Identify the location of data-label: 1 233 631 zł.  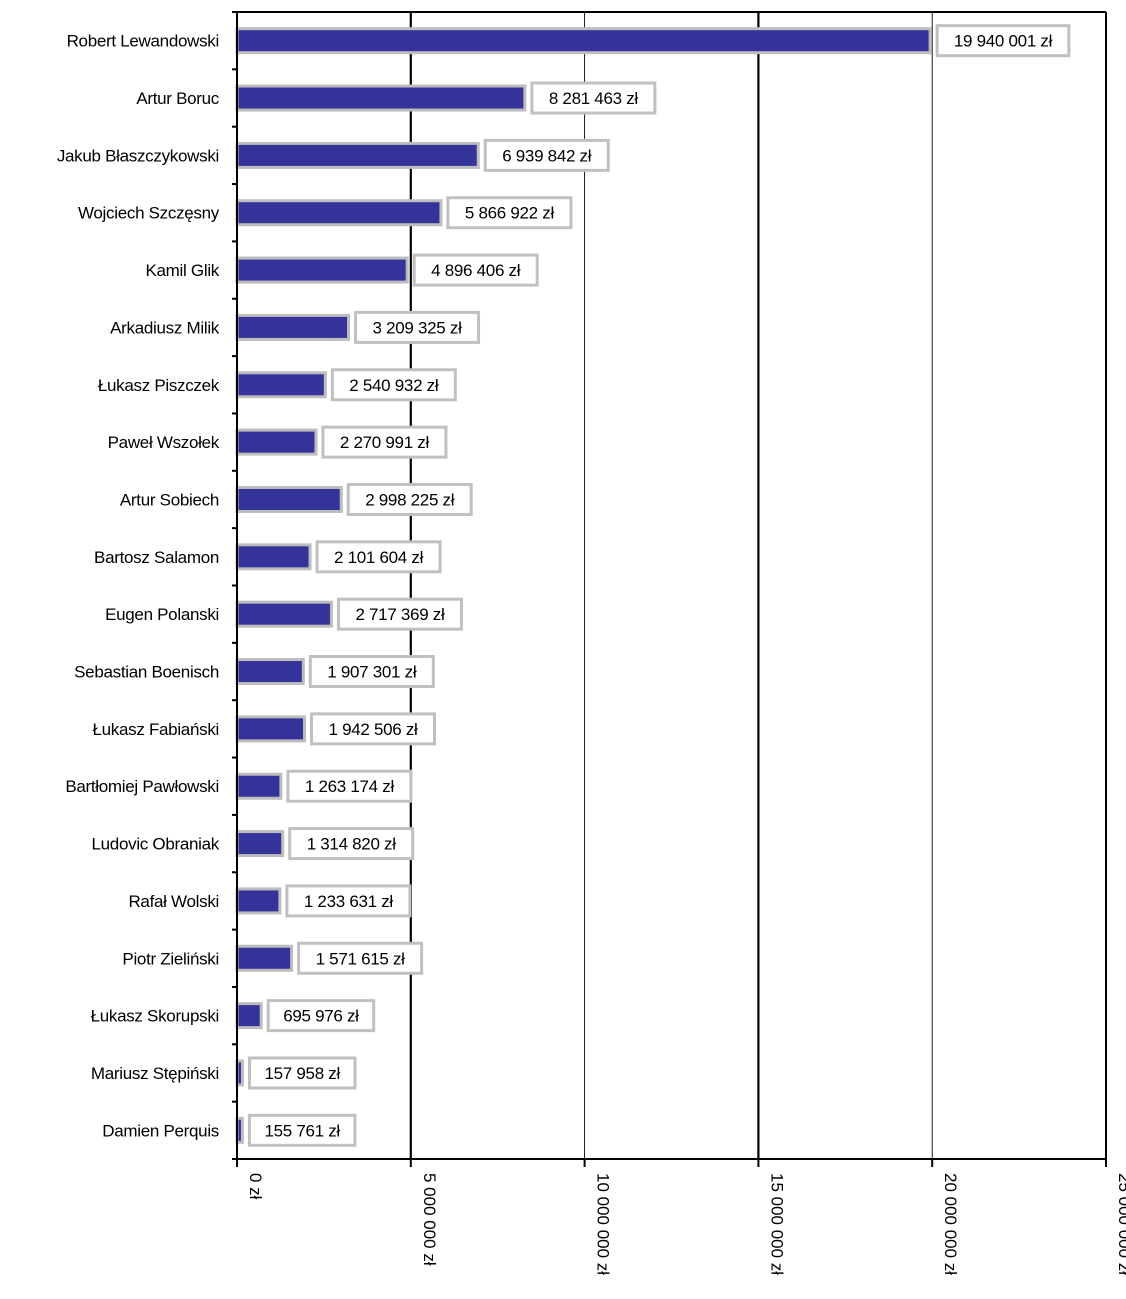
(349, 901).